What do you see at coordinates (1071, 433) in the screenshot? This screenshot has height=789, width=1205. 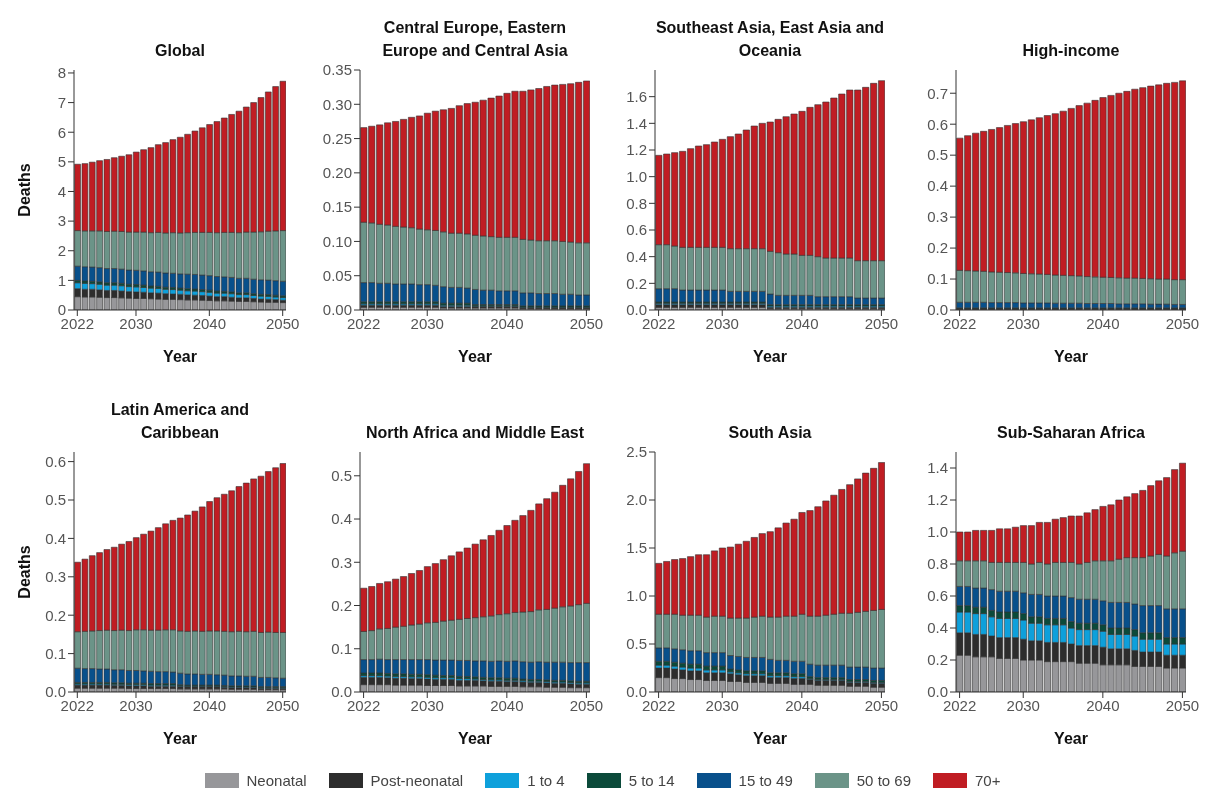 I see `chart-title: Sub-Saharan Africa` at bounding box center [1071, 433].